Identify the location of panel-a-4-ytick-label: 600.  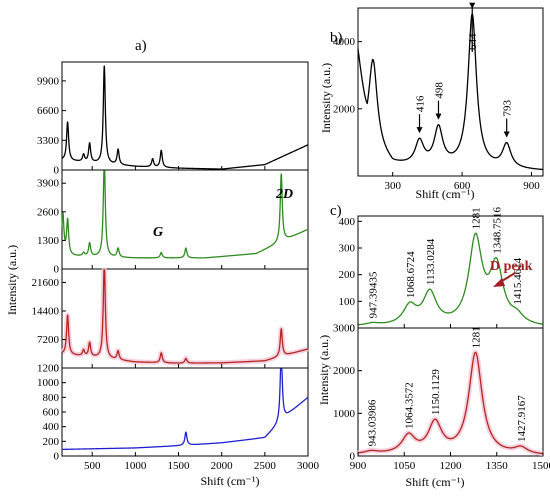
(51, 413).